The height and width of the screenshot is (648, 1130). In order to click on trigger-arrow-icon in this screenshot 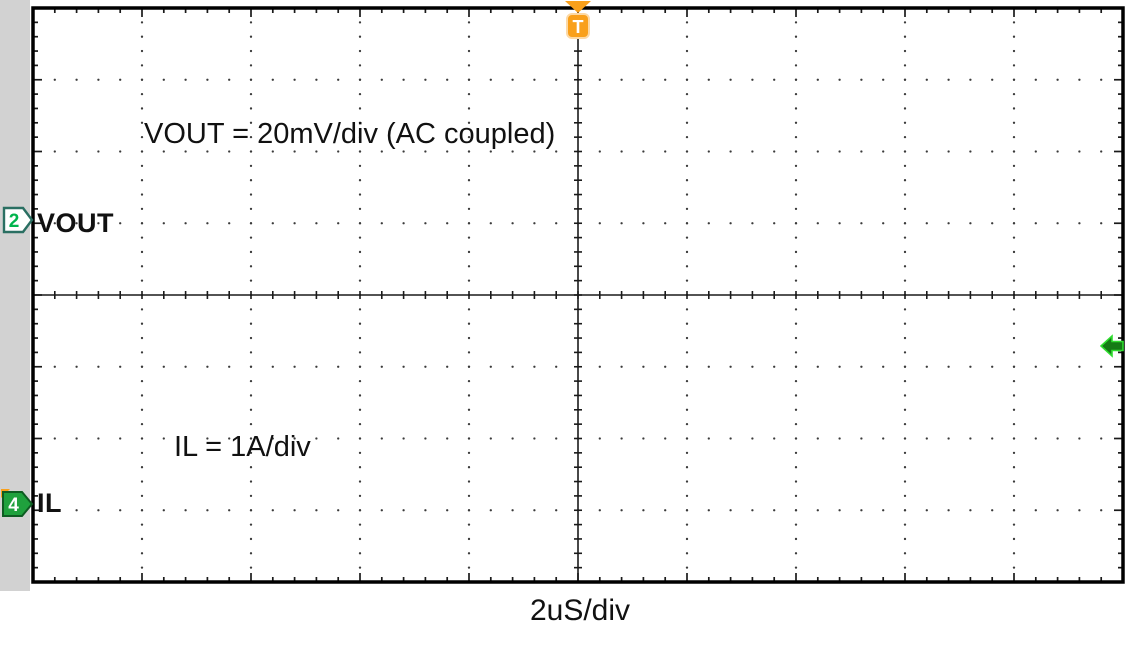, I will do `click(578, 7)`.